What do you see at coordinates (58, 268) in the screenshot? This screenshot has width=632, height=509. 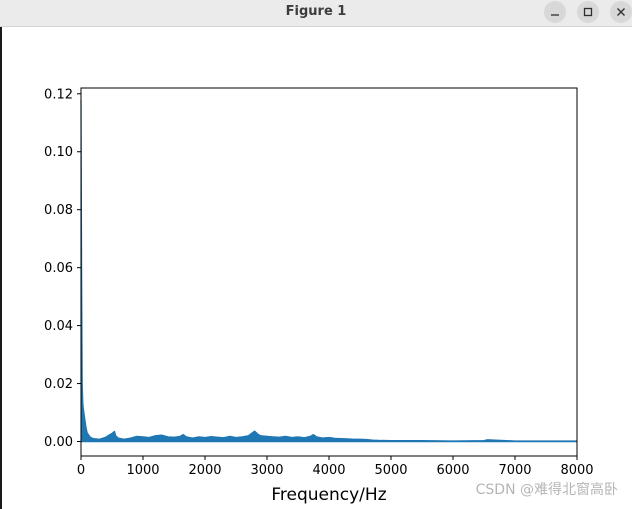 I see `y-tick-label-3: 0.06` at bounding box center [58, 268].